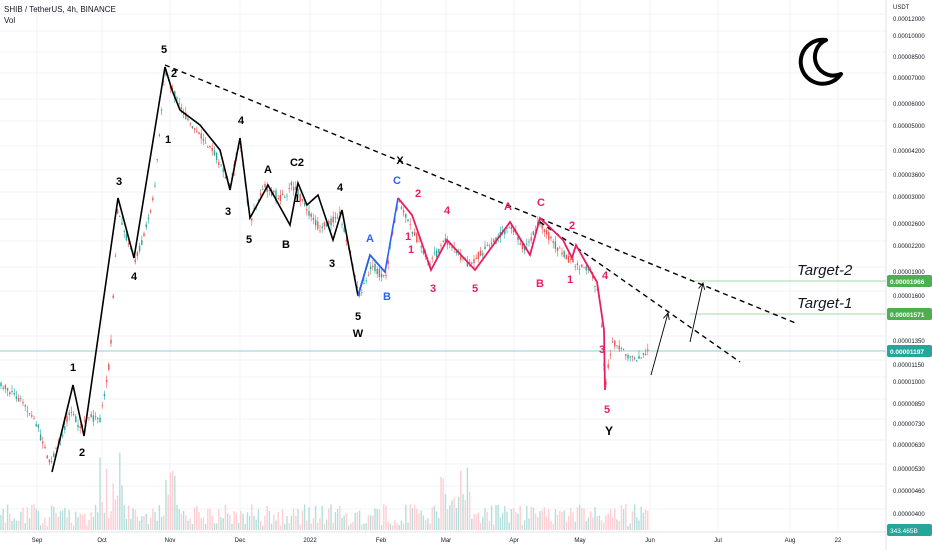 The height and width of the screenshot is (555, 932). What do you see at coordinates (909, 127) in the screenshot?
I see `price-tick-label: 0.00005000` at bounding box center [909, 127].